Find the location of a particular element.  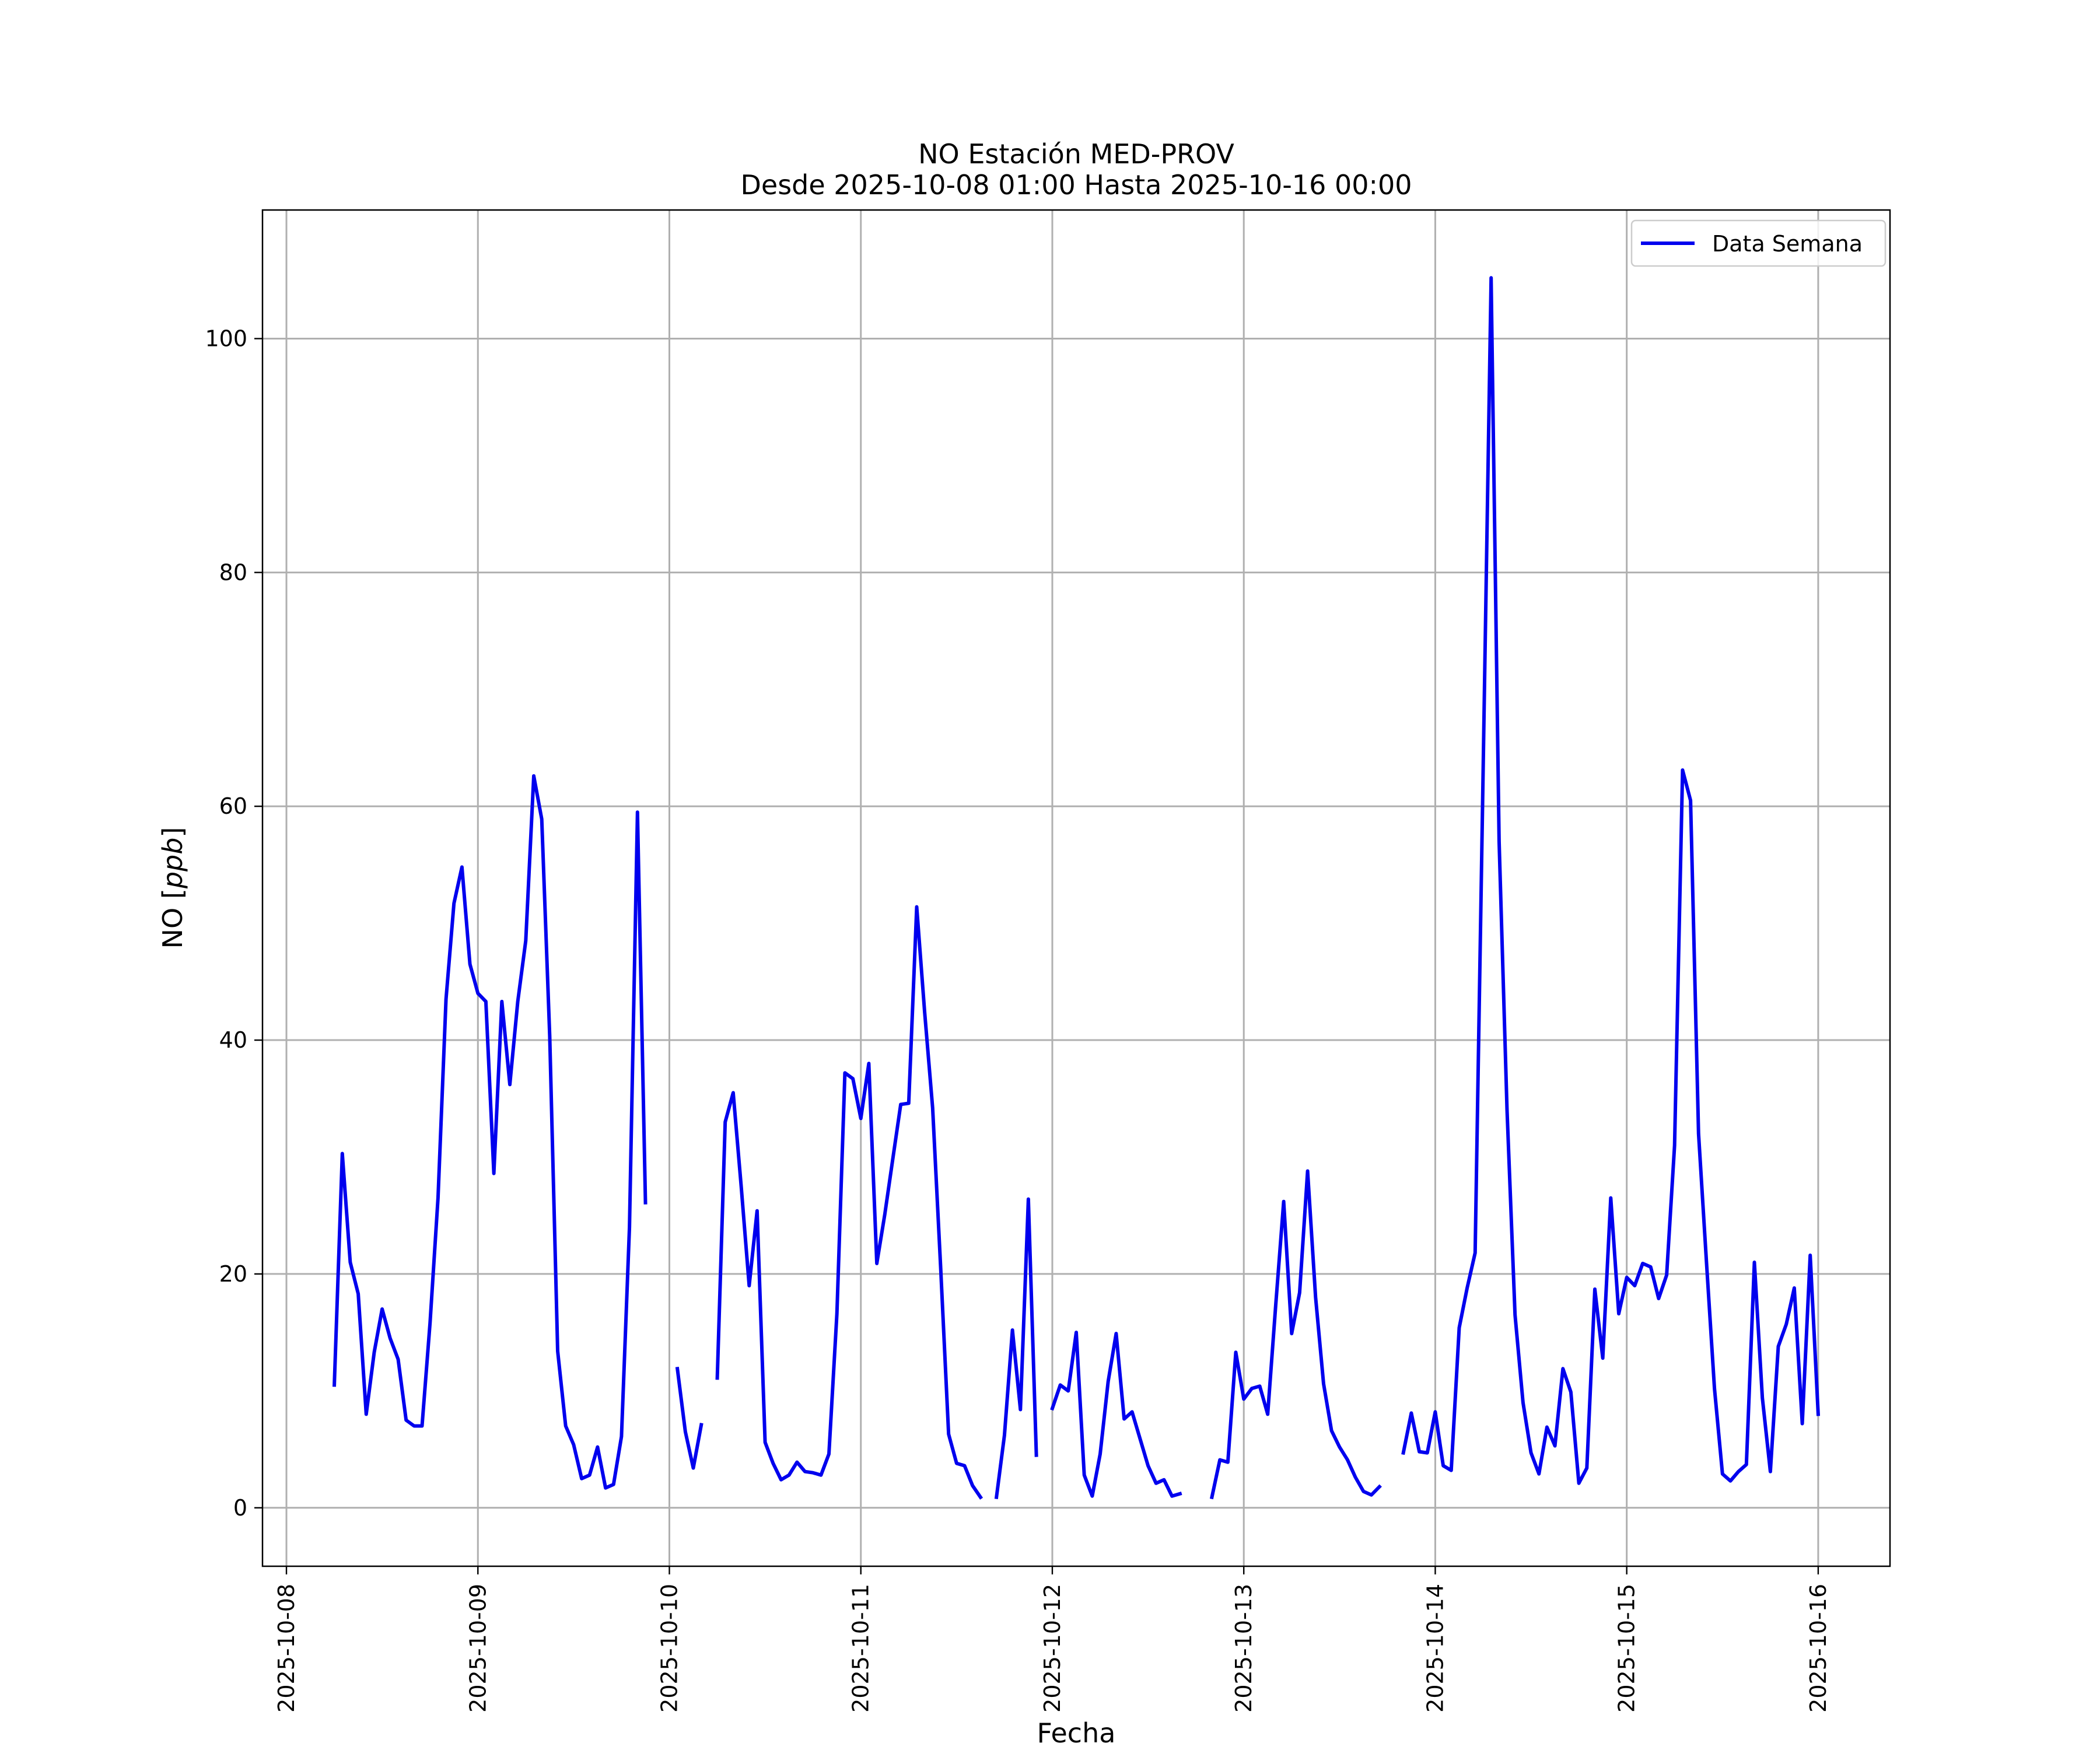

x-tick-label: 2025-10-10 is located at coordinates (669, 1648).